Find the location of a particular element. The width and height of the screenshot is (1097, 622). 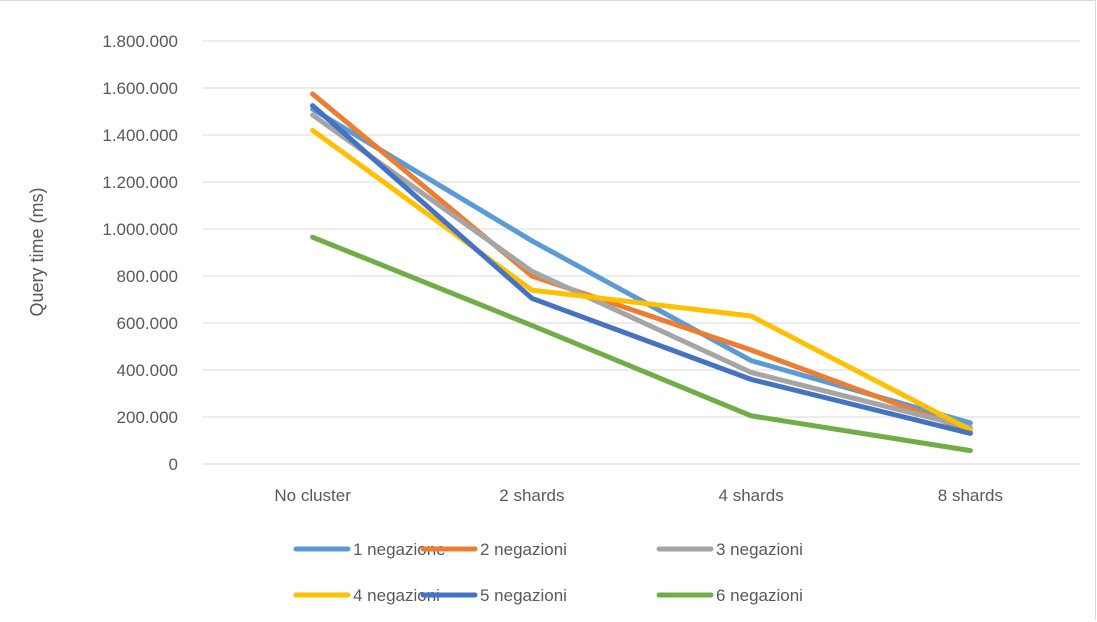

legend-label: 1 negazione is located at coordinates (399, 549).